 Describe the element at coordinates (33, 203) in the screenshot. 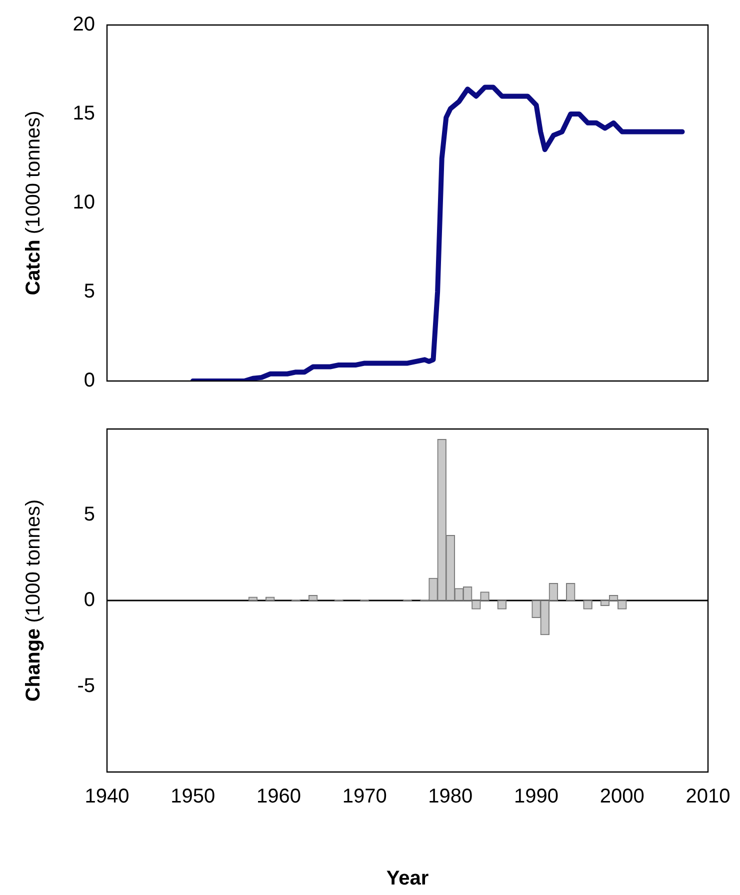

I see `y-axis-title: Catch (1000 tonnes)` at that location.